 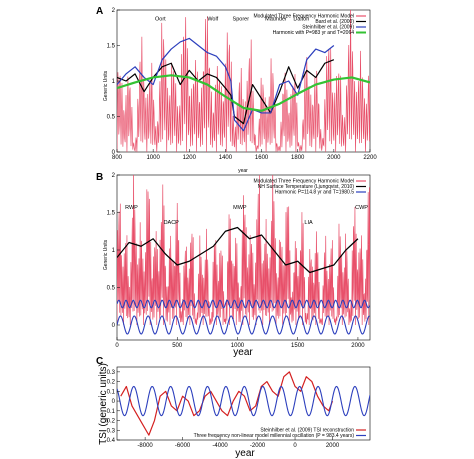 I want to click on x-tick-label: 800, so click(x=117, y=158).